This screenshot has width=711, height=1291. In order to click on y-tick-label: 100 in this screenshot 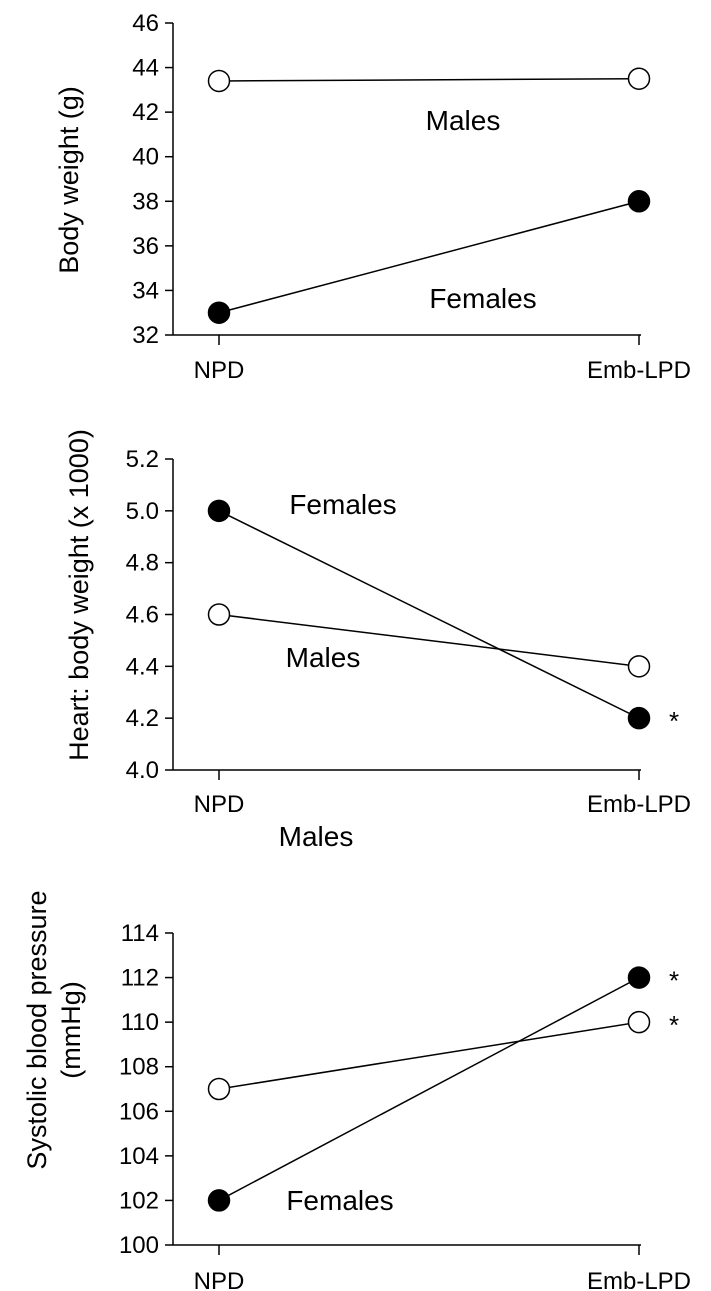, I will do `click(139, 1245)`.